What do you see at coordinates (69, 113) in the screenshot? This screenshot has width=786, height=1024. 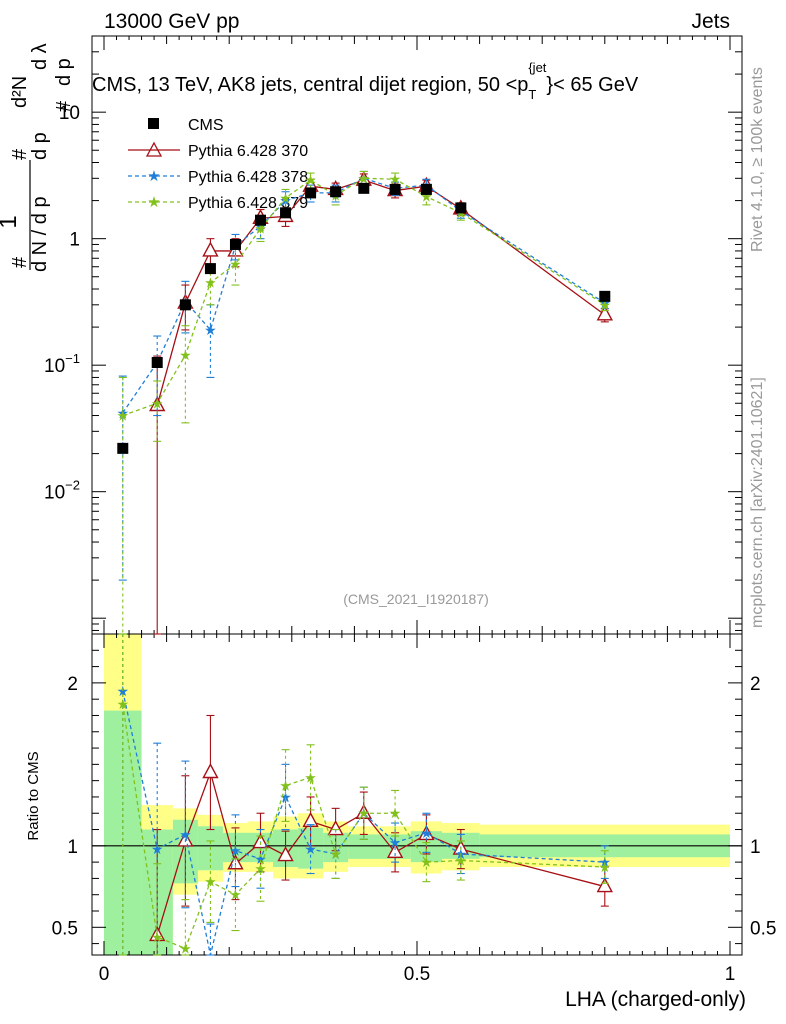 I see `main-y-tick-label: 10` at bounding box center [69, 113].